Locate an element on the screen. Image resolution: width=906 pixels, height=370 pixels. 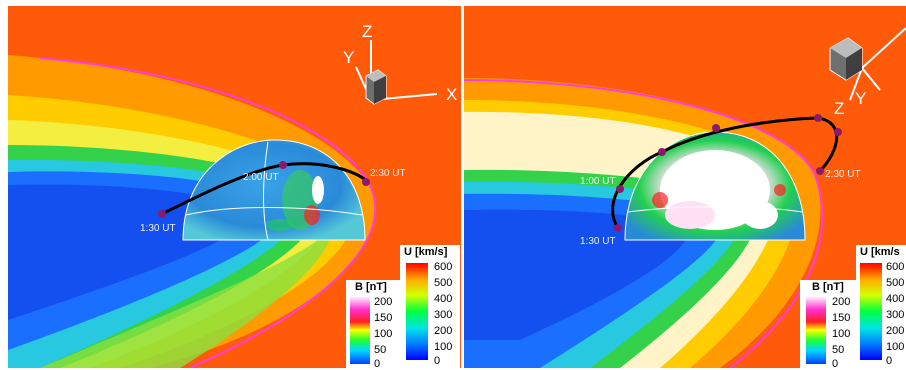
axis-triad: Z Y X is located at coordinates (400, 63).